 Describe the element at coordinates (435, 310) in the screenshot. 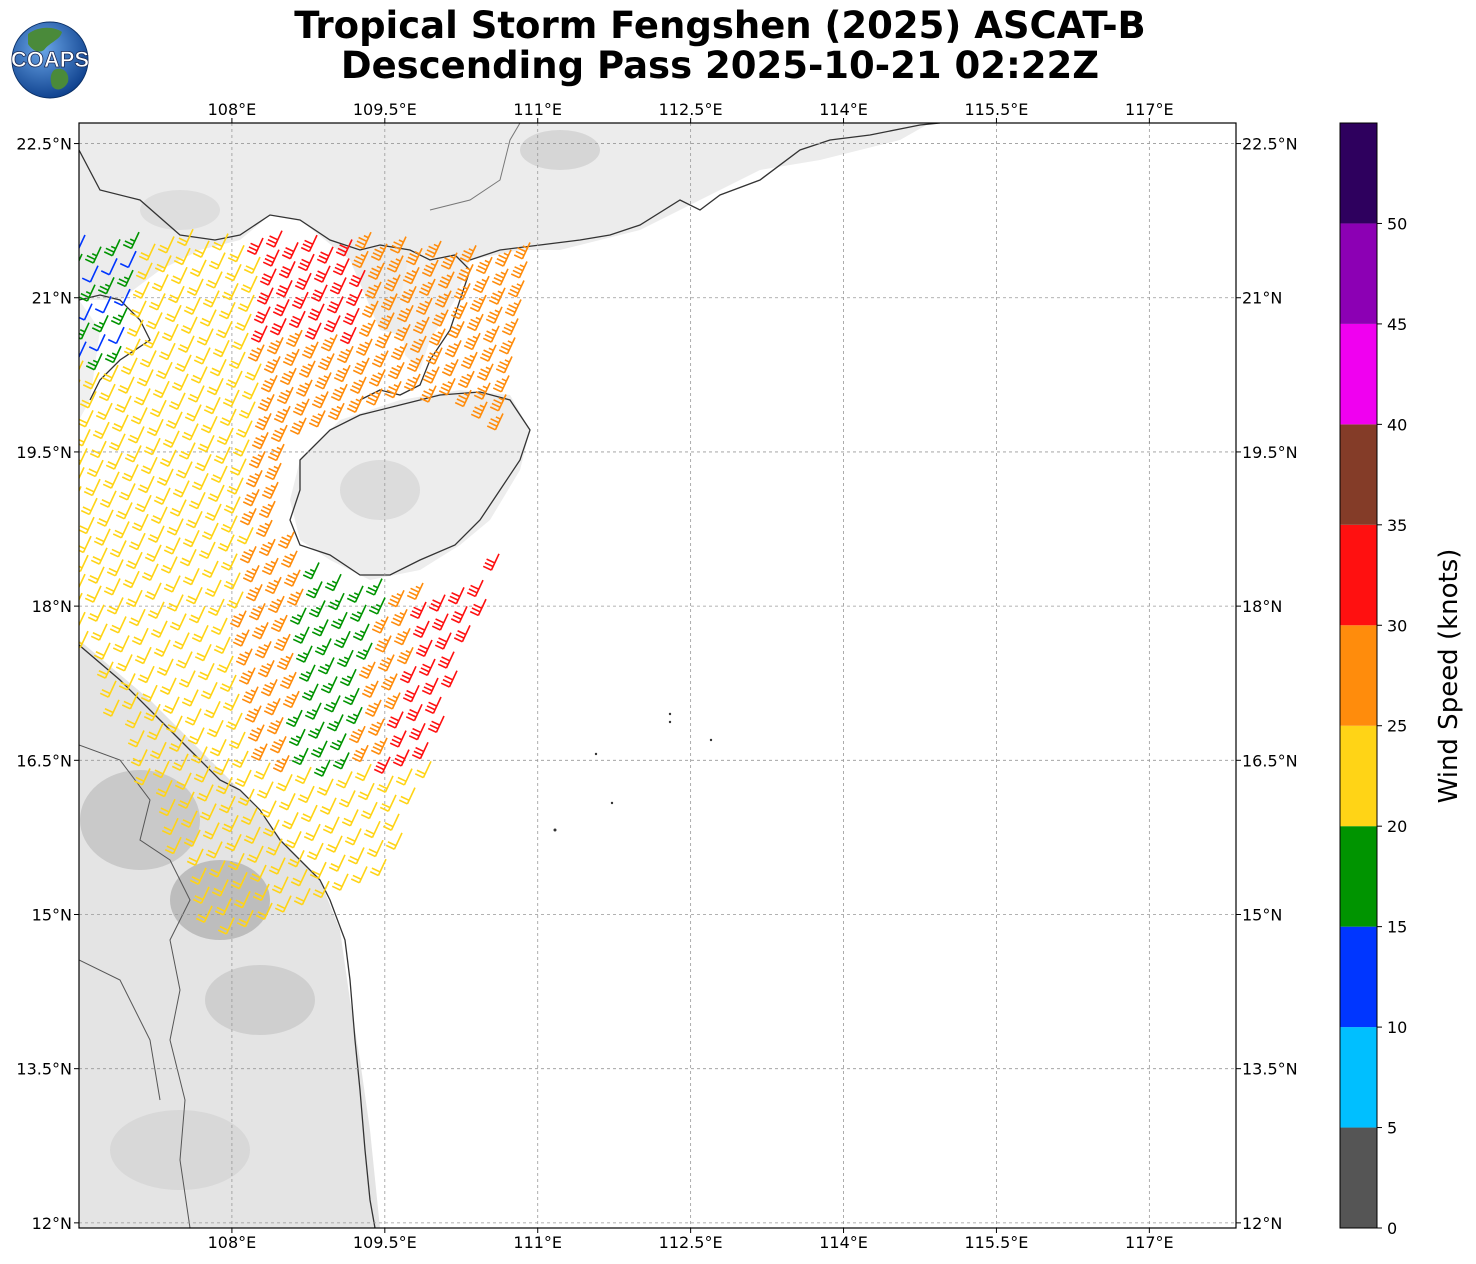

I see `land-leizhou` at that location.